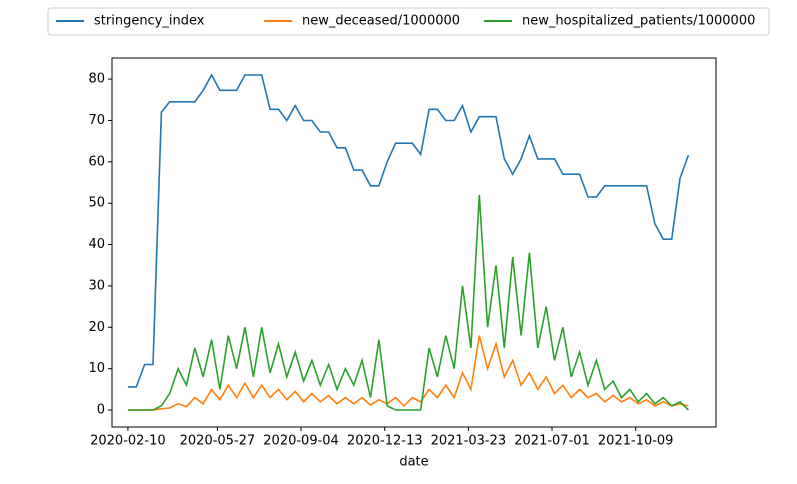  Describe the element at coordinates (96, 203) in the screenshot. I see `y-tick-label: 50` at that location.